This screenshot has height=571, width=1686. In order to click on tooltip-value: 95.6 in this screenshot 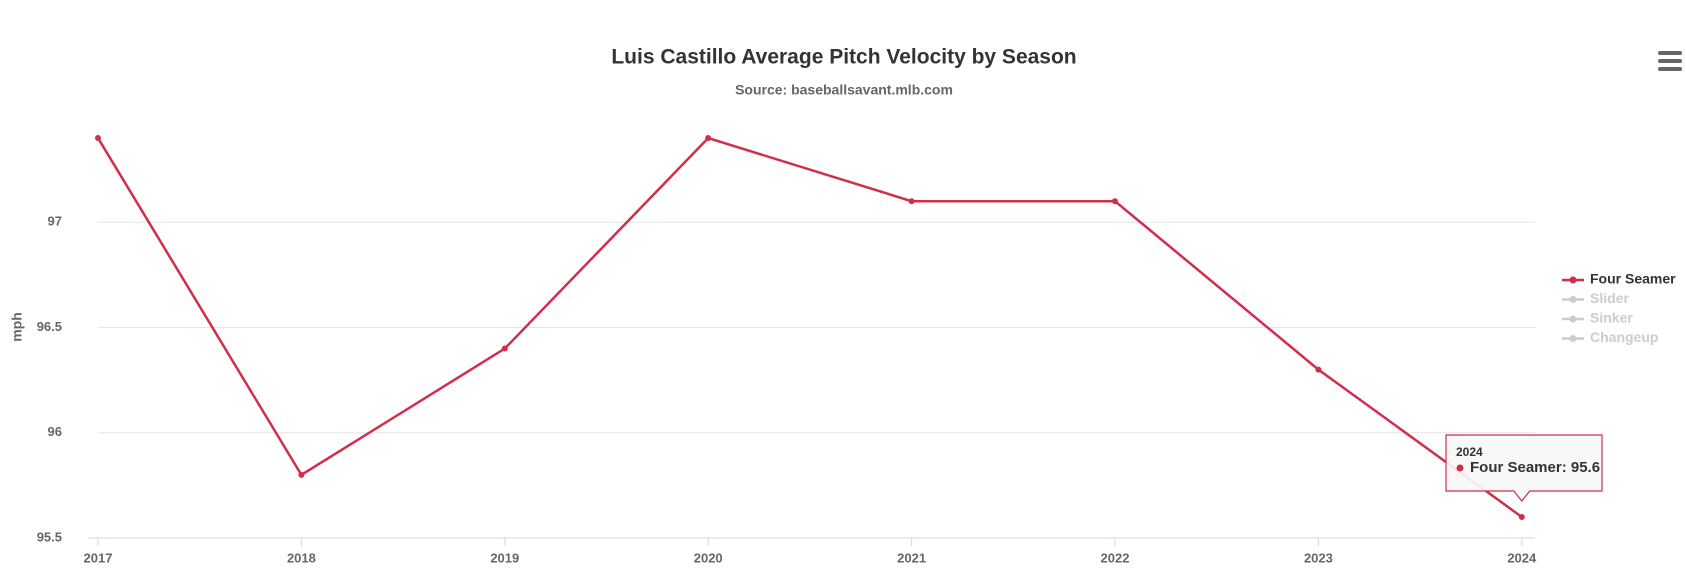, I will do `click(1585, 467)`.